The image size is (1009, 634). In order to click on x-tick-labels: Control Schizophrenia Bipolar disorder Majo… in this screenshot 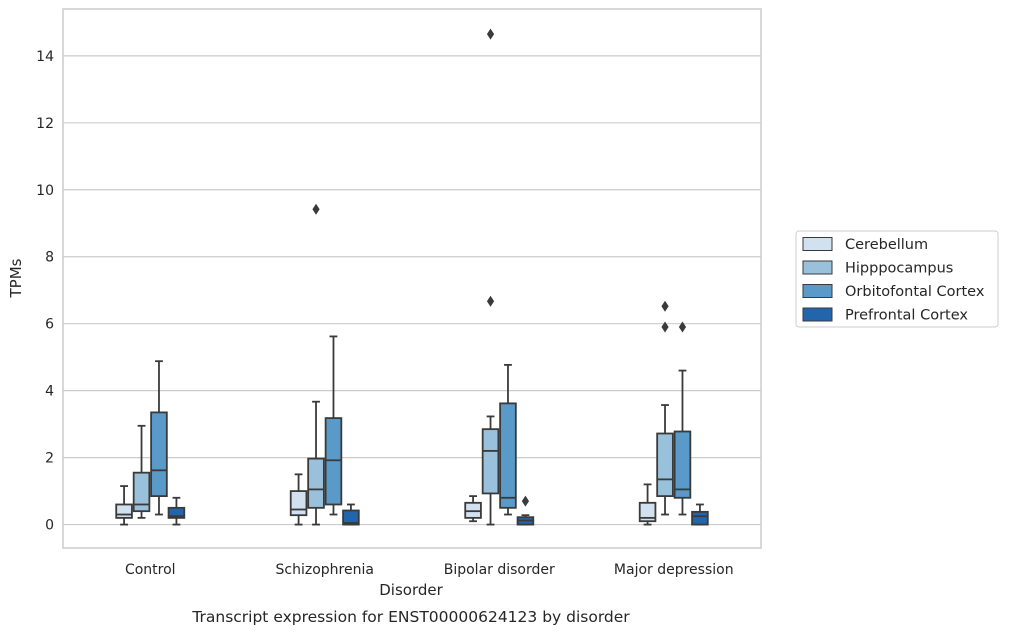, I will do `click(429, 570)`.